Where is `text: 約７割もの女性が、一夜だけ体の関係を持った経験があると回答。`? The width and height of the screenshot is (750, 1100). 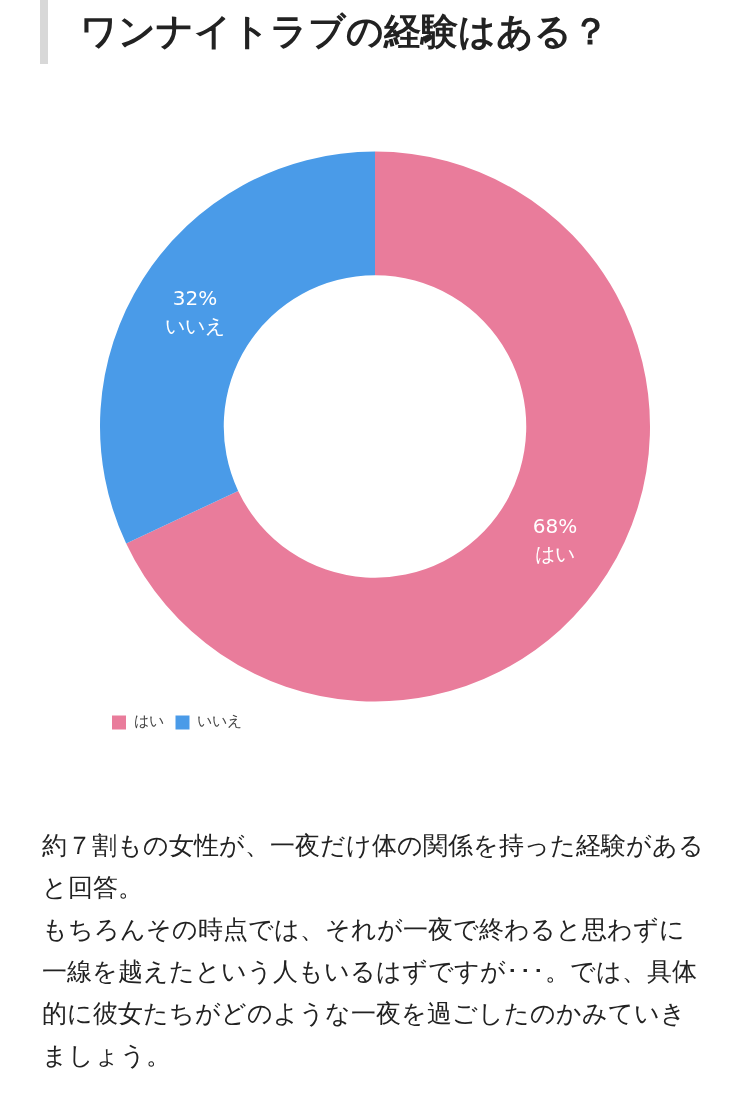
text: 約７割もの女性が、一夜だけ体の関係を持った経験があると回答。 is located at coordinates (373, 867).